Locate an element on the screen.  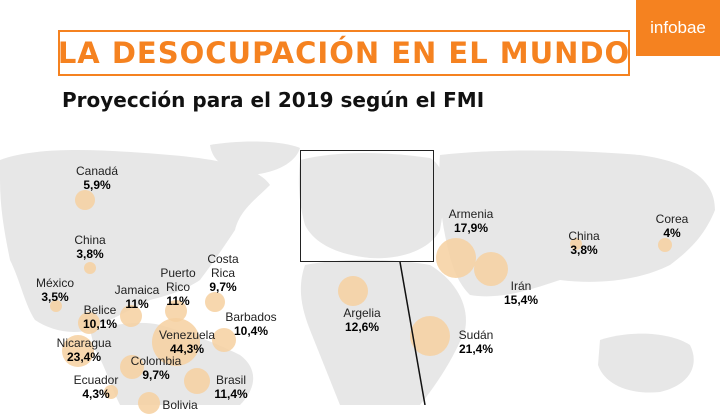
label-sudan: Sudán 21,4% is located at coordinates (476, 342).